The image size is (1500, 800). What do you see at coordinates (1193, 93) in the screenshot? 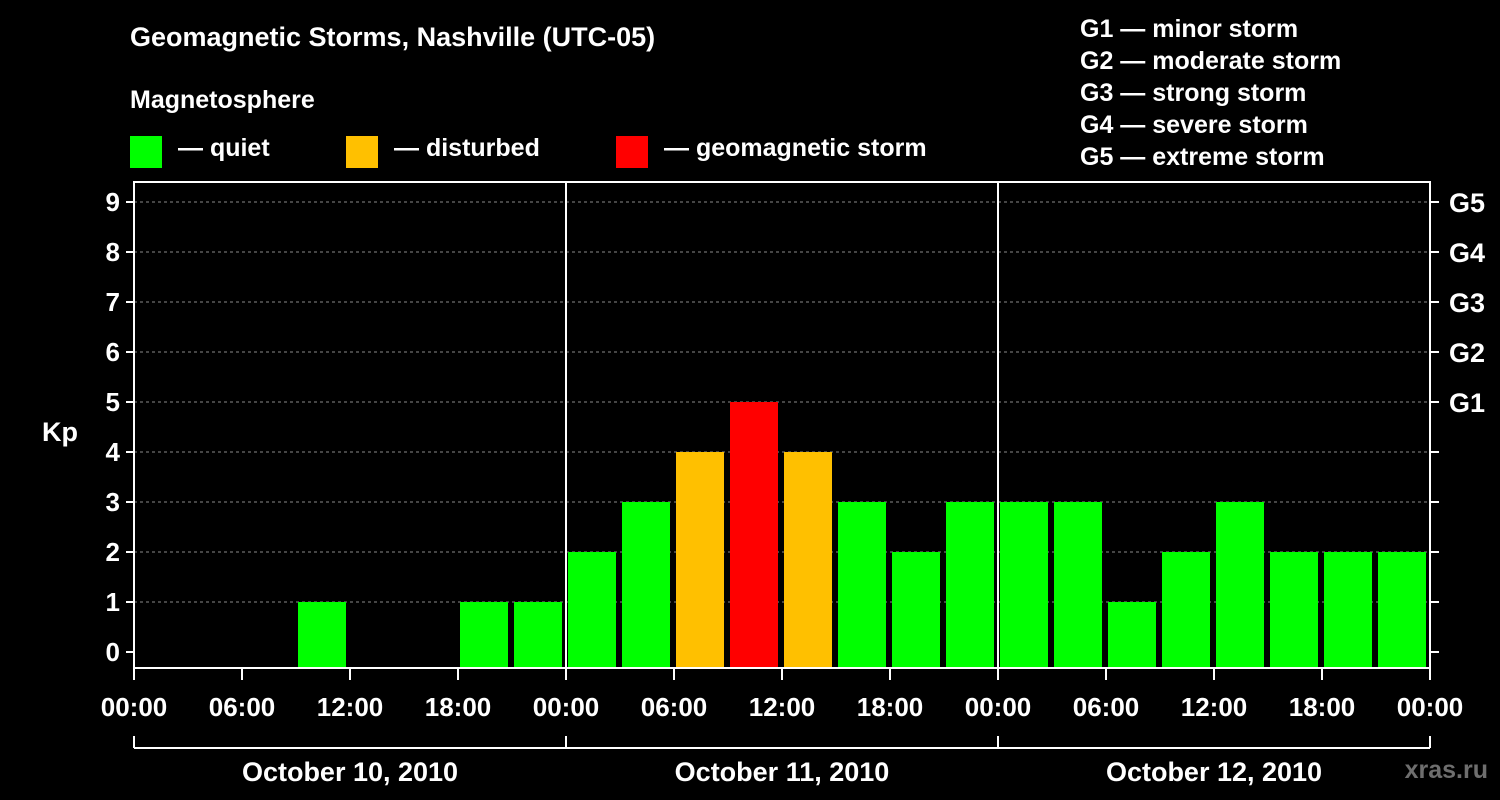
I see `g-scale-item-g3: G3 — strong storm` at bounding box center [1193, 93].